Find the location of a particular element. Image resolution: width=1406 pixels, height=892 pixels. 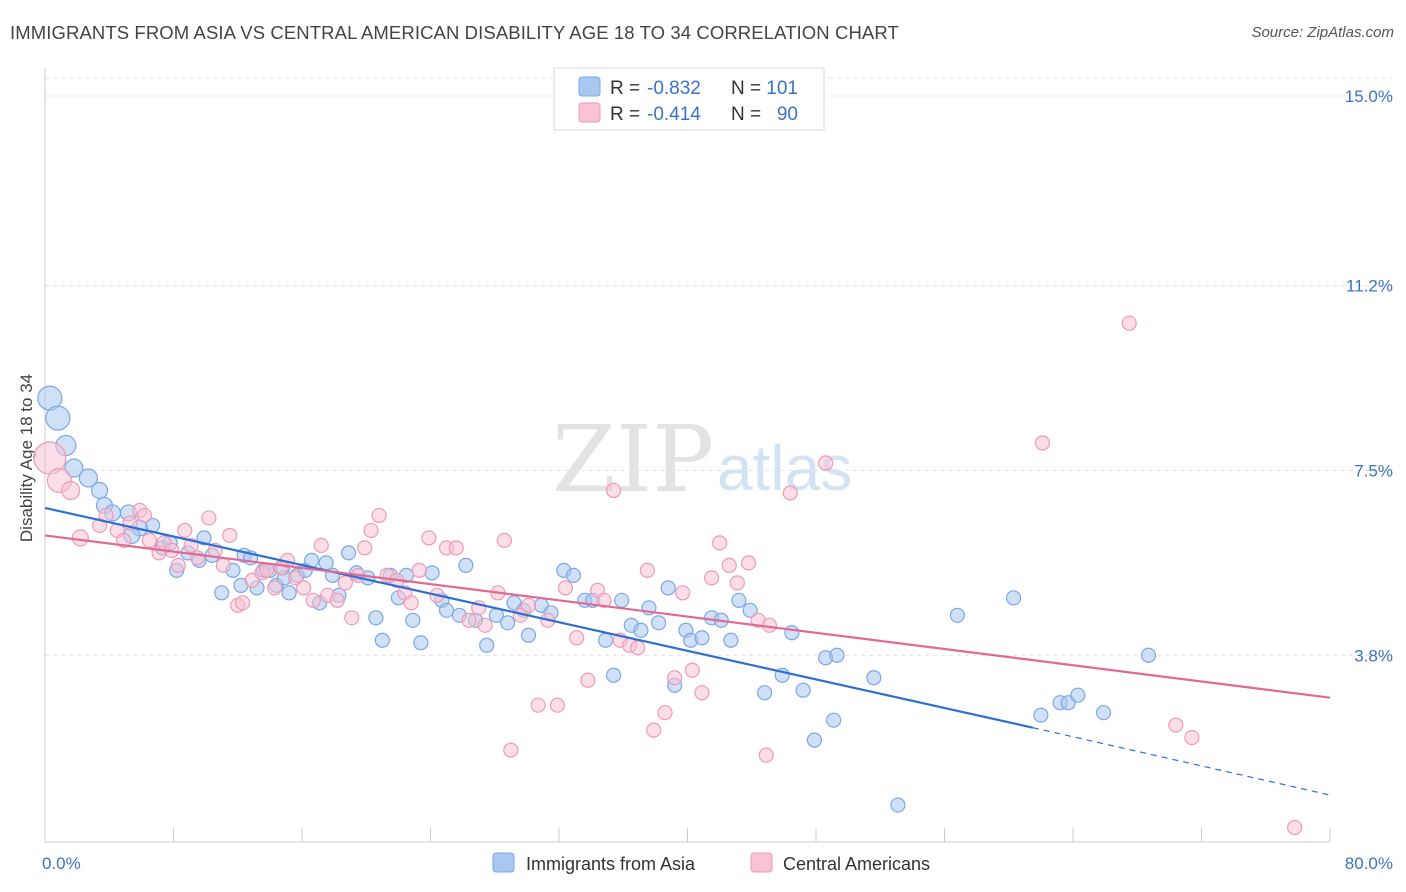

legend-n-label-central: N = is located at coordinates (746, 114).